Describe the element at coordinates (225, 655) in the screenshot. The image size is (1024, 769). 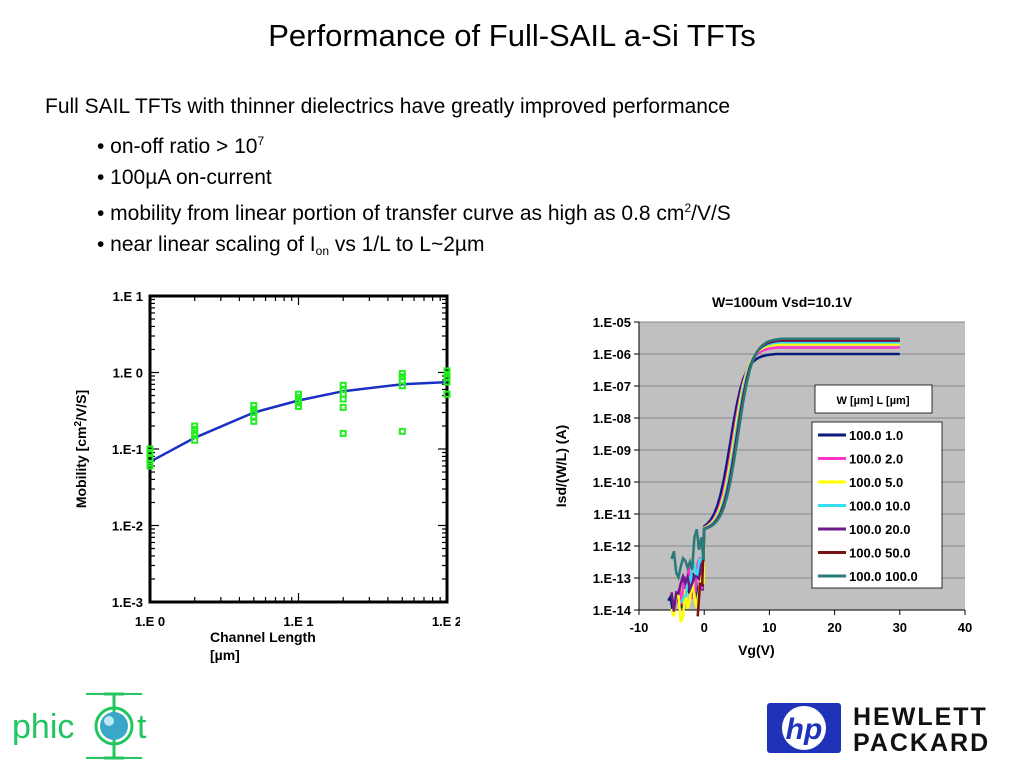
I see `x-axis-label: [µm]` at that location.